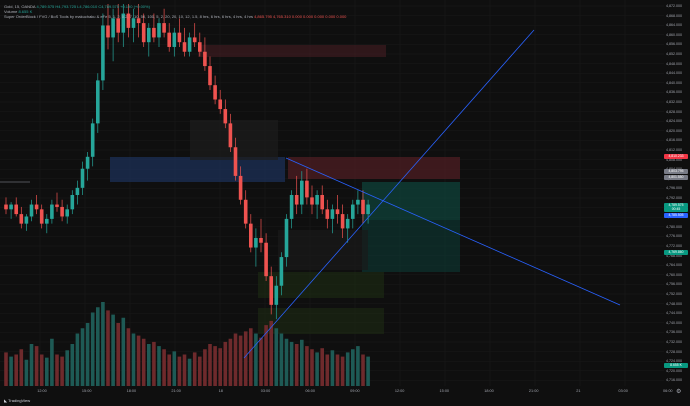 The height and width of the screenshot is (406, 690). I want to click on price-change: +0.190 (+0.00%), so click(135, 6).